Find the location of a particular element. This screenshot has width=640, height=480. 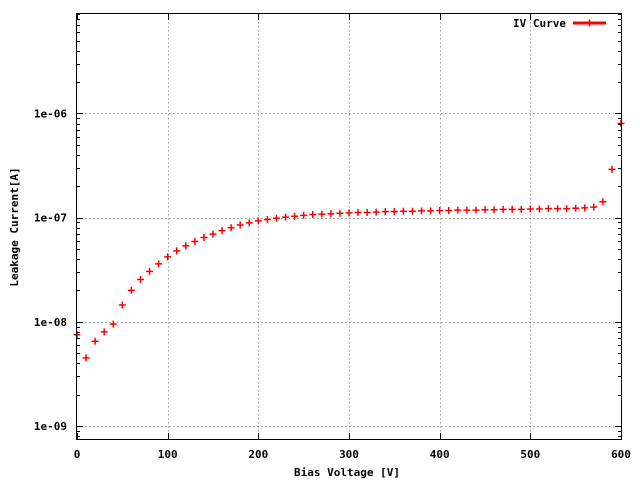

x-axis-label: Bias Voltage [V] is located at coordinates (347, 472).